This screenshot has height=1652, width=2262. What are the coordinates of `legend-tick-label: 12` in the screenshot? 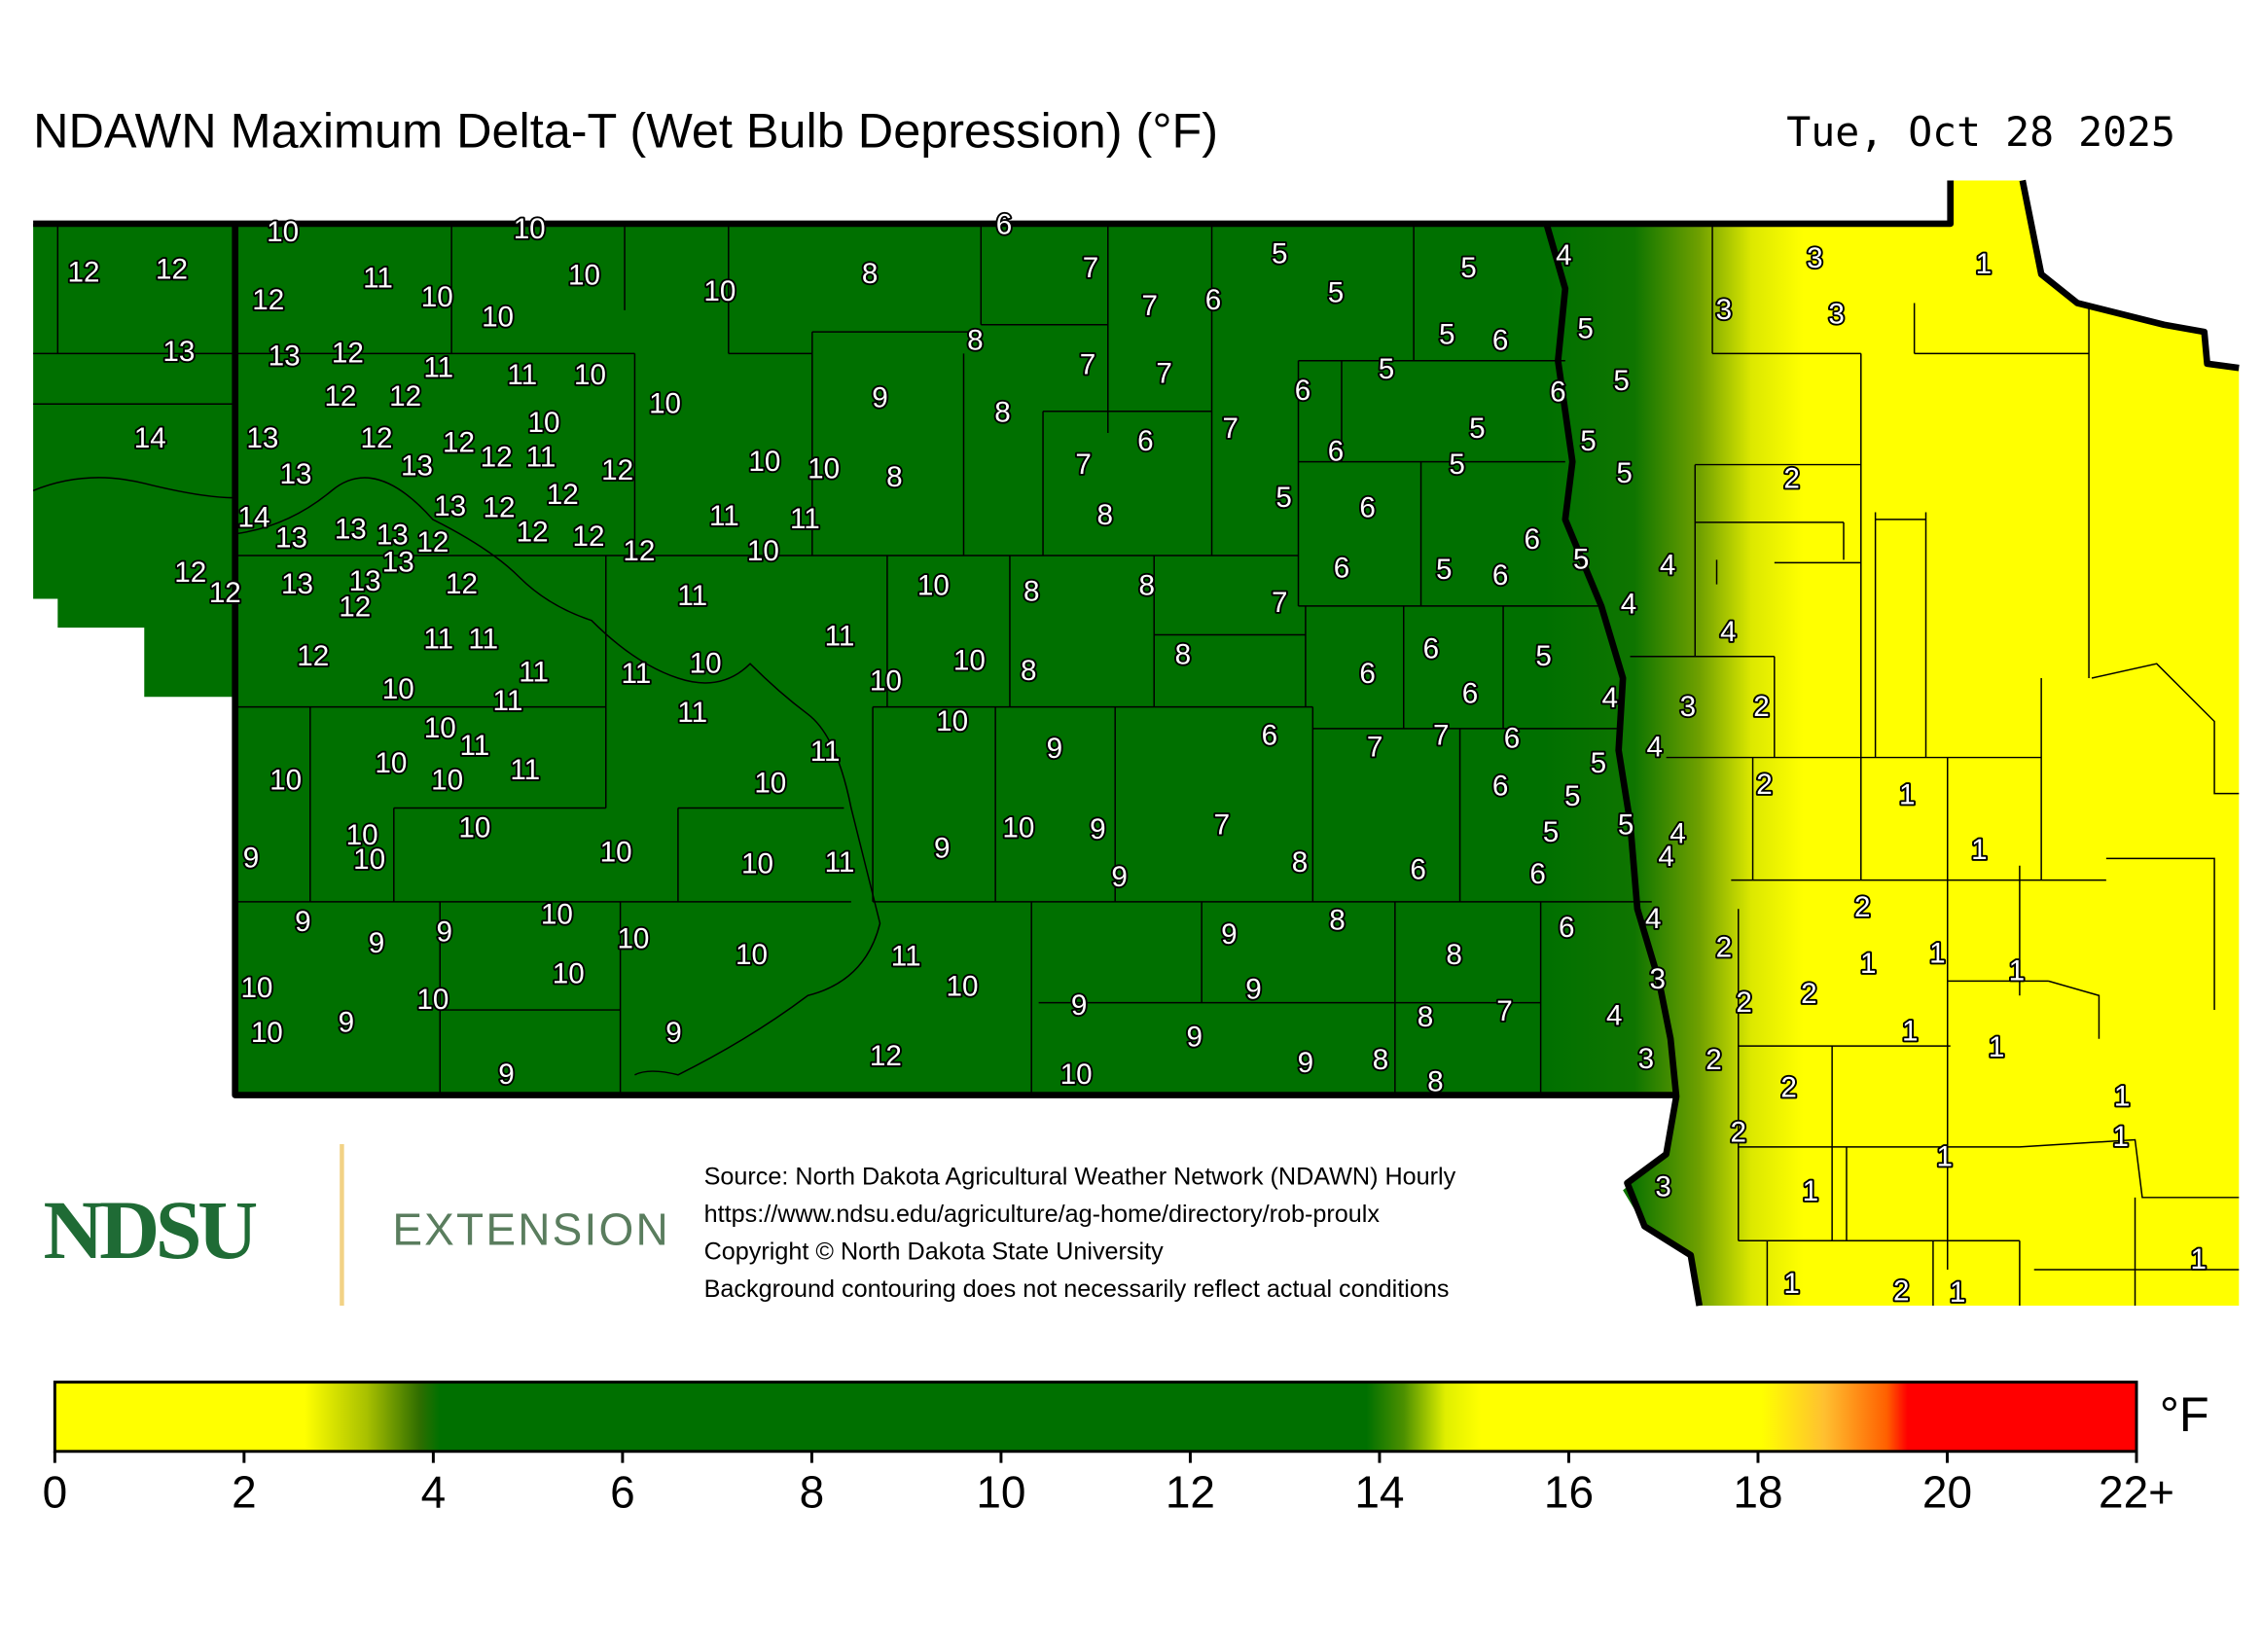 It's located at (1190, 1492).